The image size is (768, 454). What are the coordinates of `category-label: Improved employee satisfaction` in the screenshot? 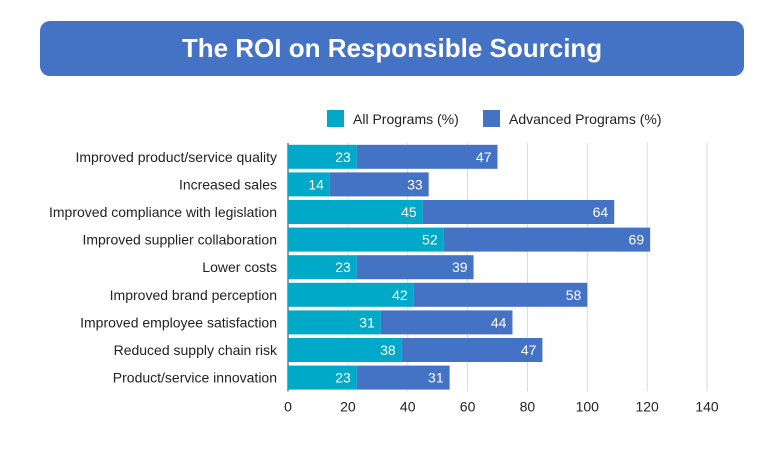 It's located at (178, 322).